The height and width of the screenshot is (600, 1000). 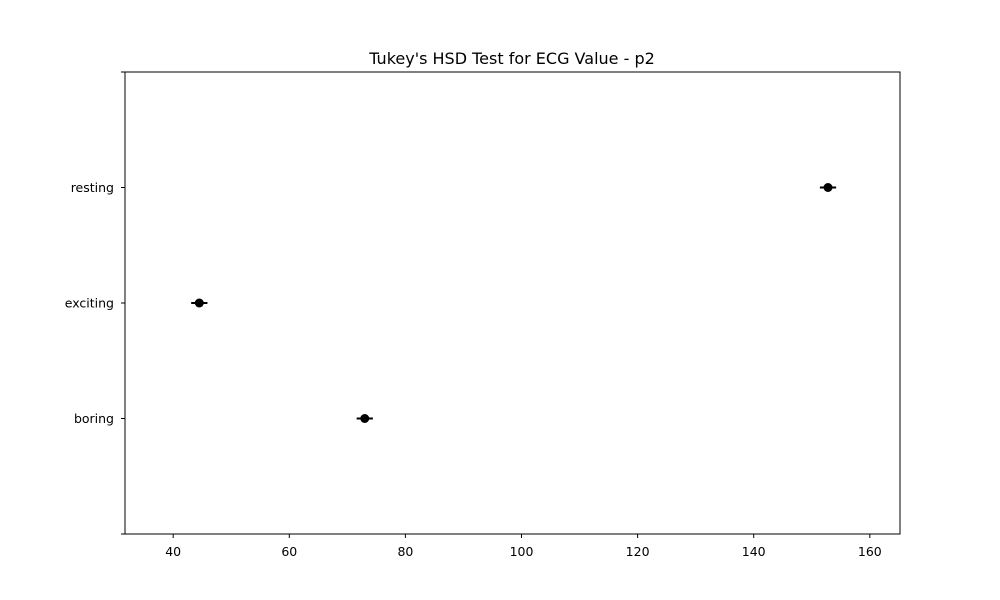 I want to click on x-axis: 40 60 80 100 120 140 160, so click(x=523, y=546).